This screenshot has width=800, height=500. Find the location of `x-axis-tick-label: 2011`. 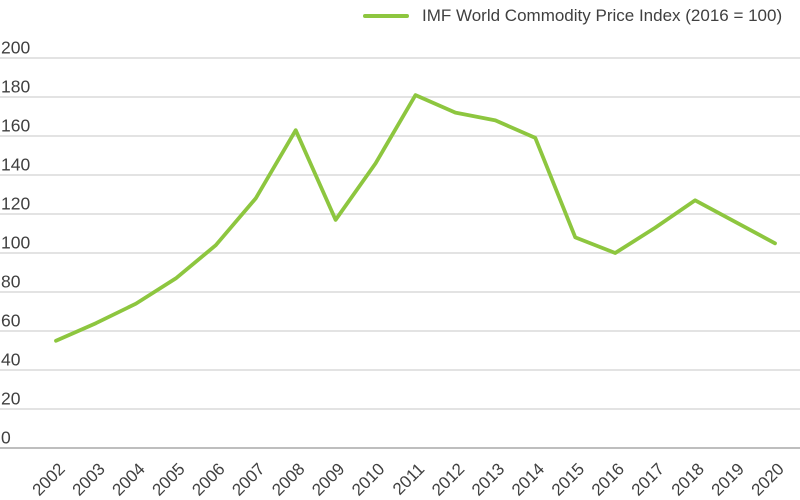

x-axis-tick-label: 2011 is located at coordinates (408, 478).